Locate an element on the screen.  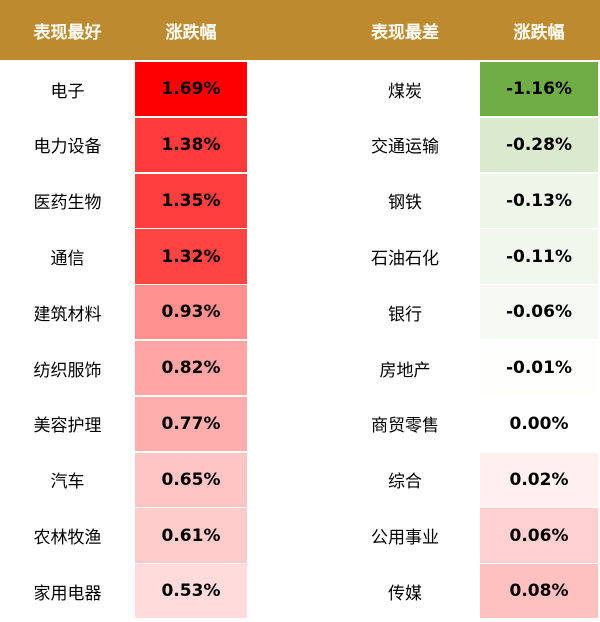
sector-cell: 钢铁 is located at coordinates (405, 203).